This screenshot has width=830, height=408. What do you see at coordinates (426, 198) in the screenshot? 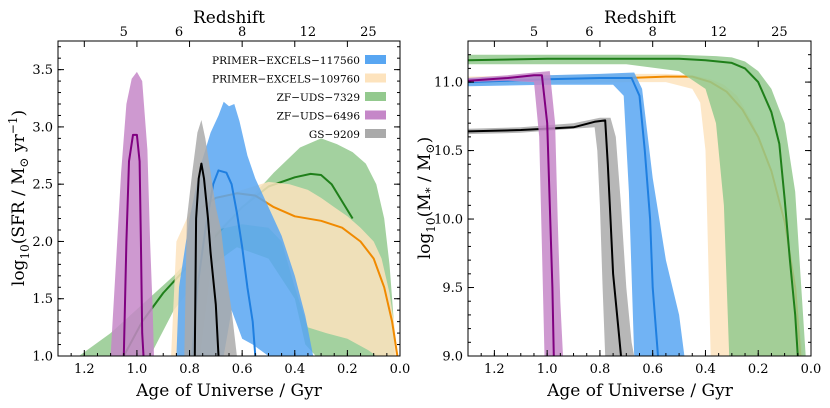
I see `mass-y-axis-title: log10(M* / M⊙)` at bounding box center [426, 198].